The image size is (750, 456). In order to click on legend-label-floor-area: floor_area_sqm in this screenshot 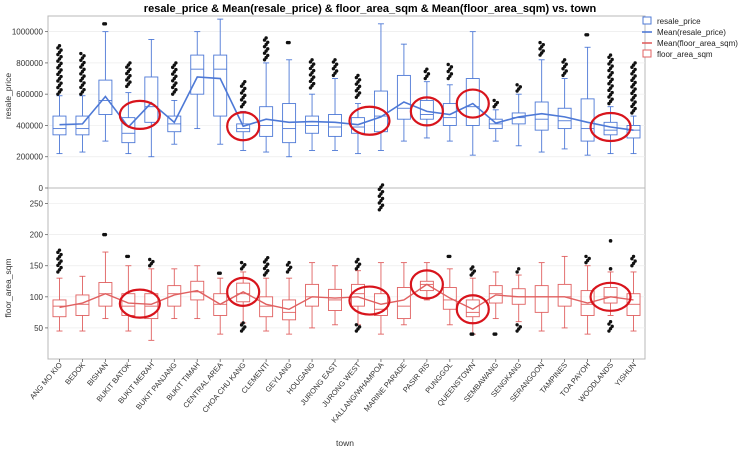, I will do `click(685, 54)`.